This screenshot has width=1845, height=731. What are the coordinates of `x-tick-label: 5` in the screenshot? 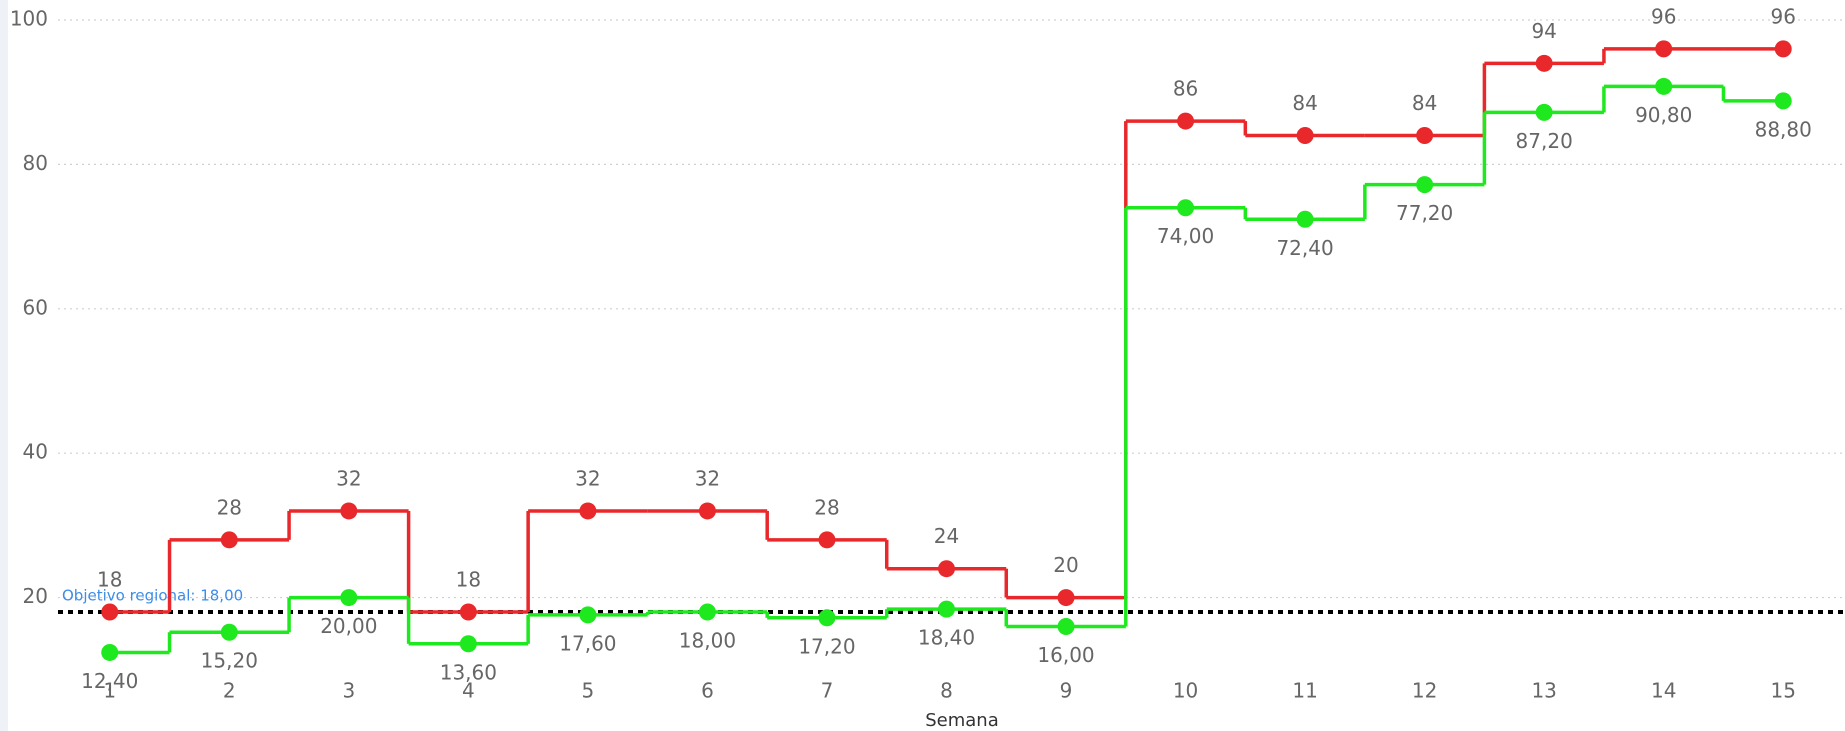 It's located at (588, 691).